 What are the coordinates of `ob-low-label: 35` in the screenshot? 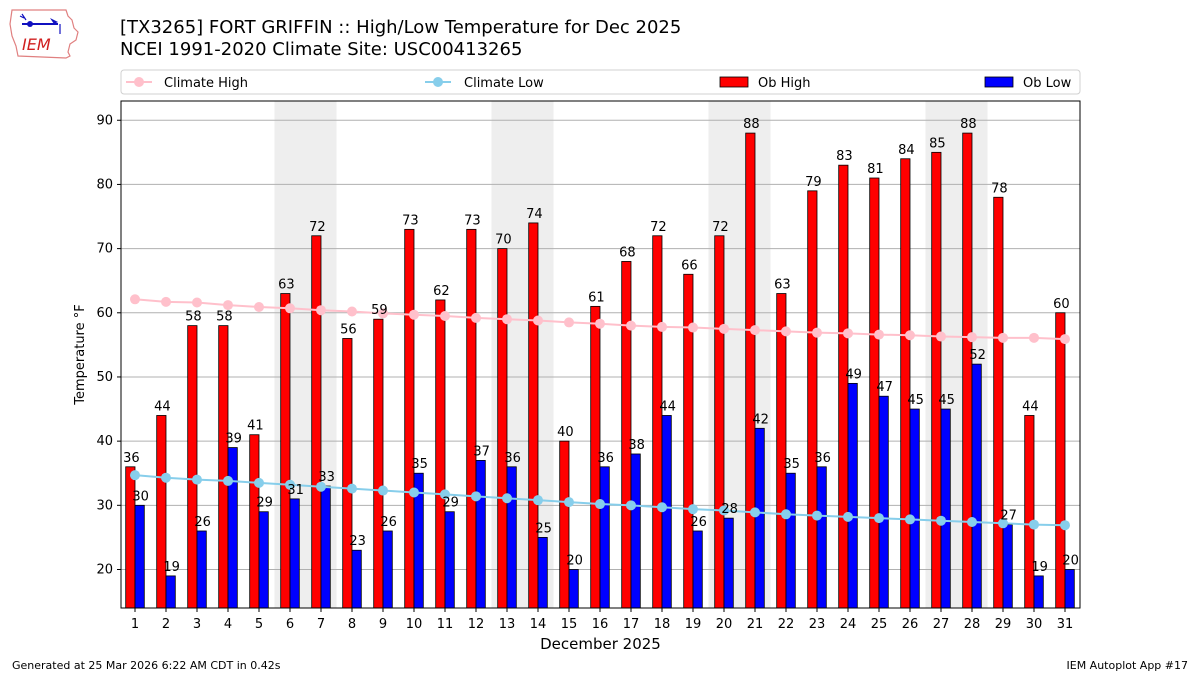 It's located at (419, 464).